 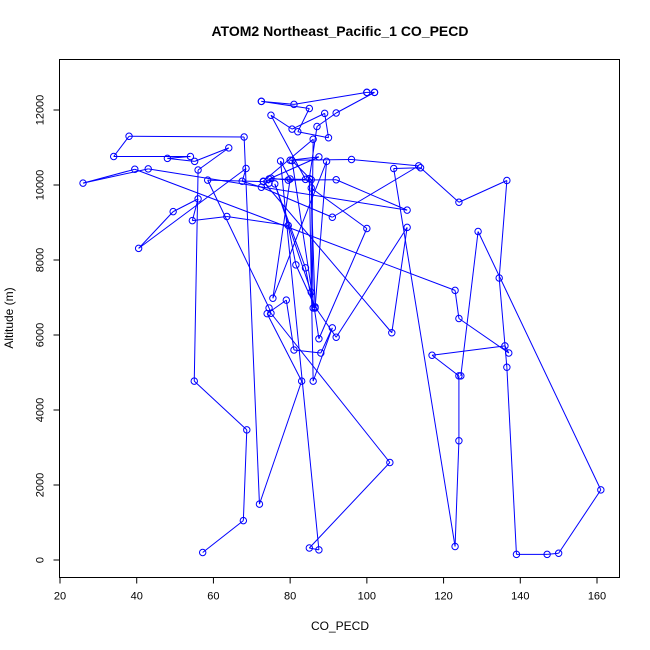 What do you see at coordinates (137, 597) in the screenshot?
I see `x-tick-label: 40` at bounding box center [137, 597].